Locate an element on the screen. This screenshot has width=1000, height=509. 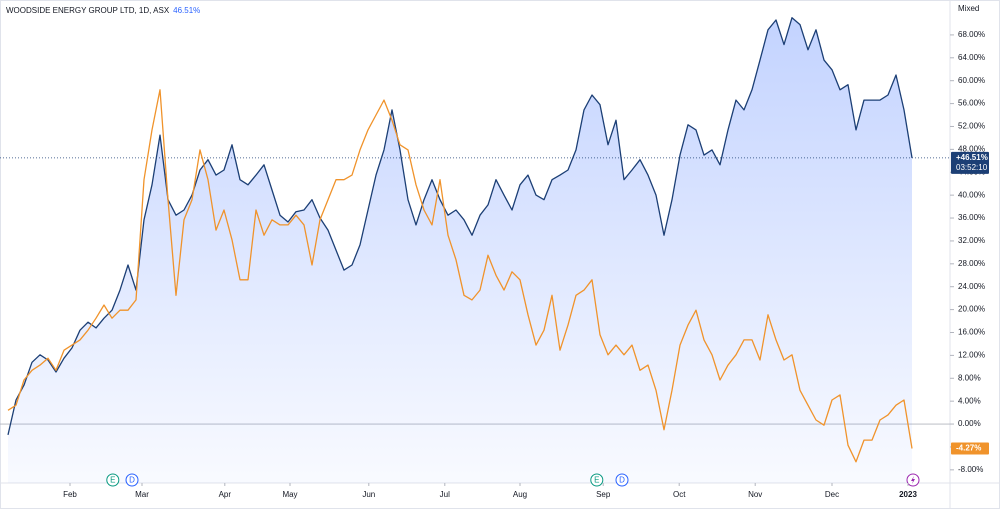
y-tick-label: 64.00% is located at coordinates (971, 57).